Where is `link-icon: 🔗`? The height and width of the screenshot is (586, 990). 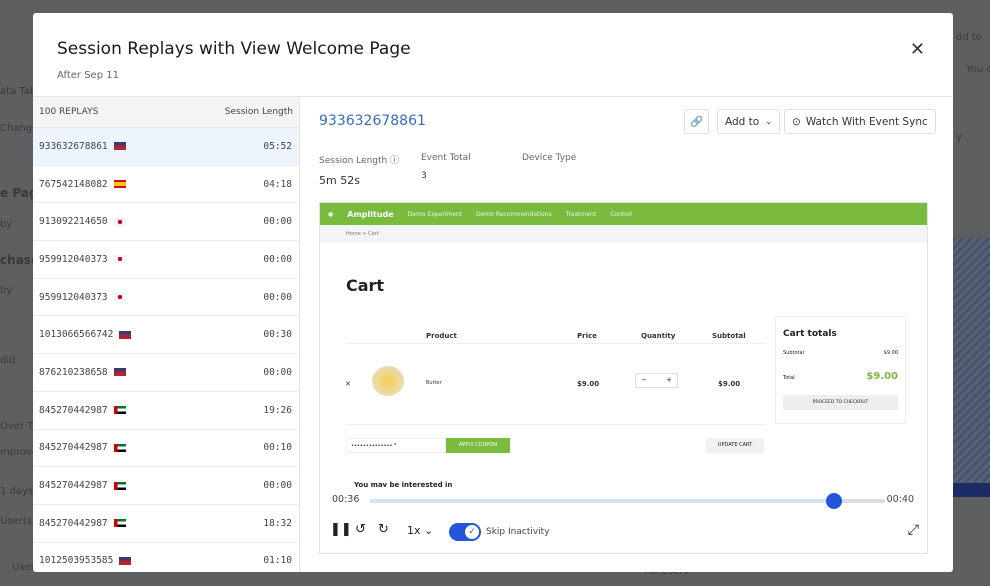
link-icon: 🔗 is located at coordinates (696, 122).